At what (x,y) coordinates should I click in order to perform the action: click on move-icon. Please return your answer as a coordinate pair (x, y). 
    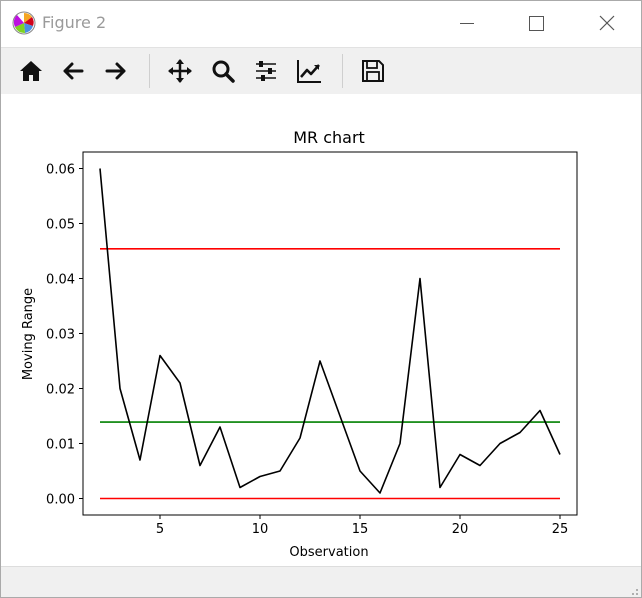
    Looking at the image, I should click on (180, 71).